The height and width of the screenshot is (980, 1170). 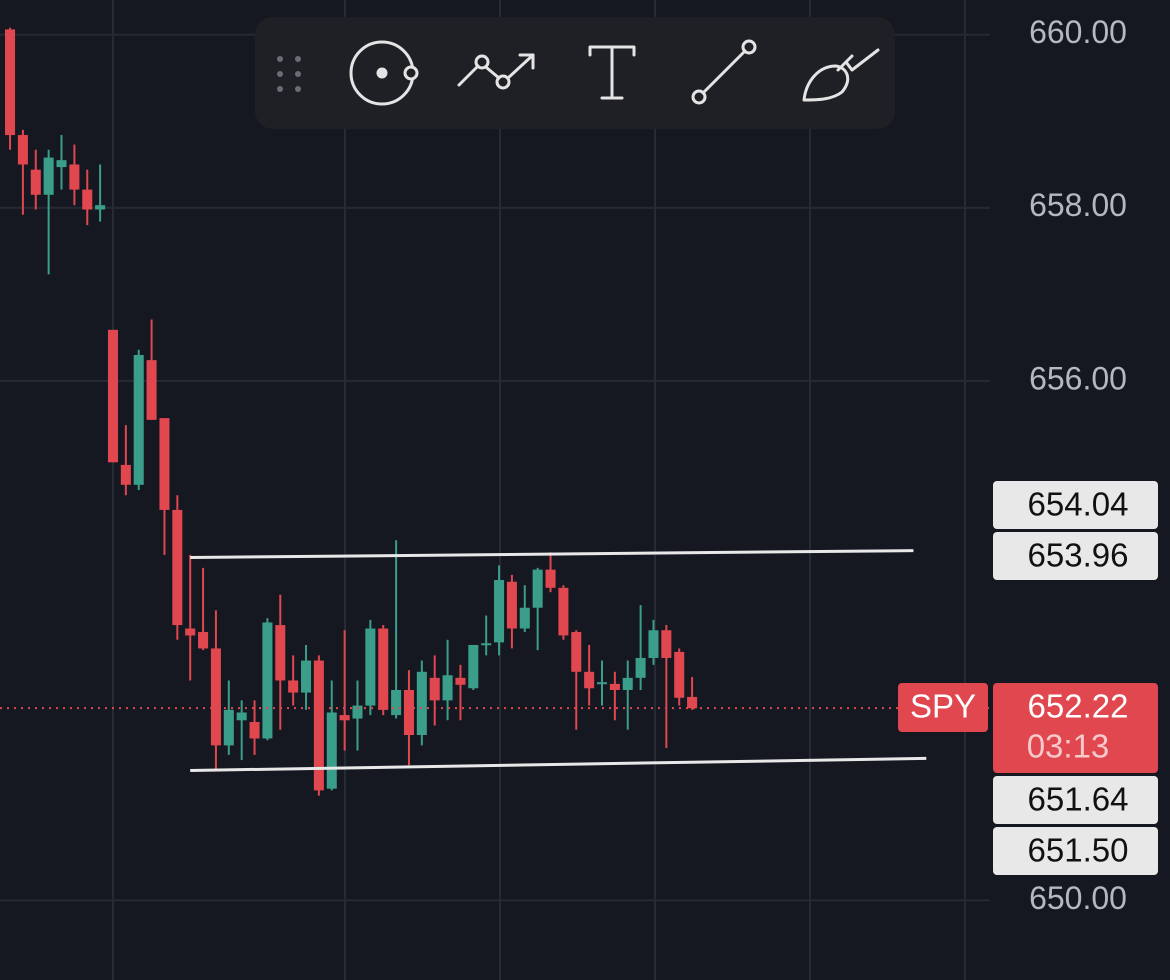 I want to click on toolbar-bg, so click(x=575, y=73).